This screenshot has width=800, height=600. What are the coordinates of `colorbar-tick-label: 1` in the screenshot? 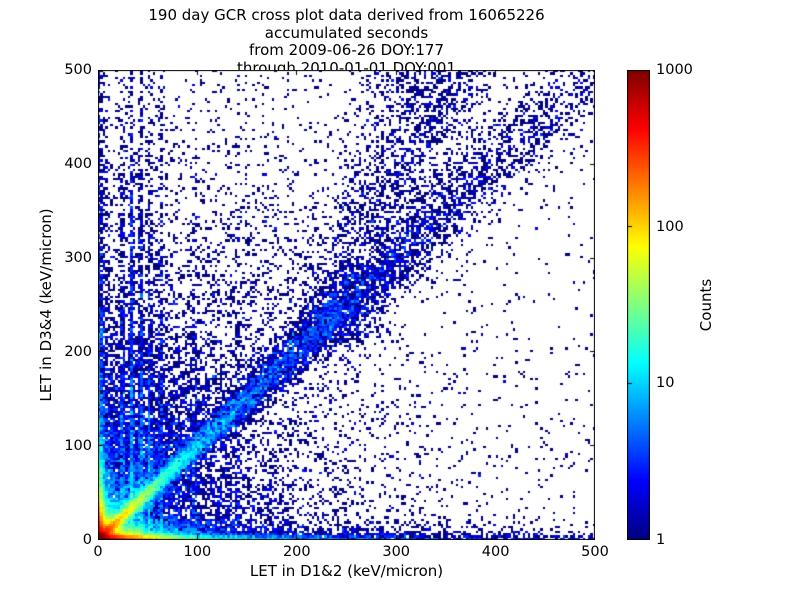 It's located at (661, 540).